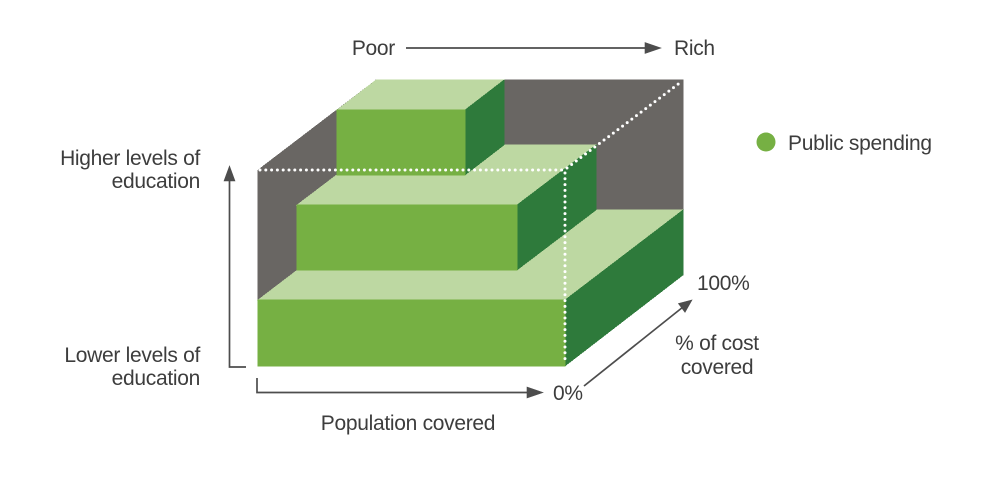  Describe the element at coordinates (401, 142) in the screenshot. I see `step-upper-front-face` at that location.